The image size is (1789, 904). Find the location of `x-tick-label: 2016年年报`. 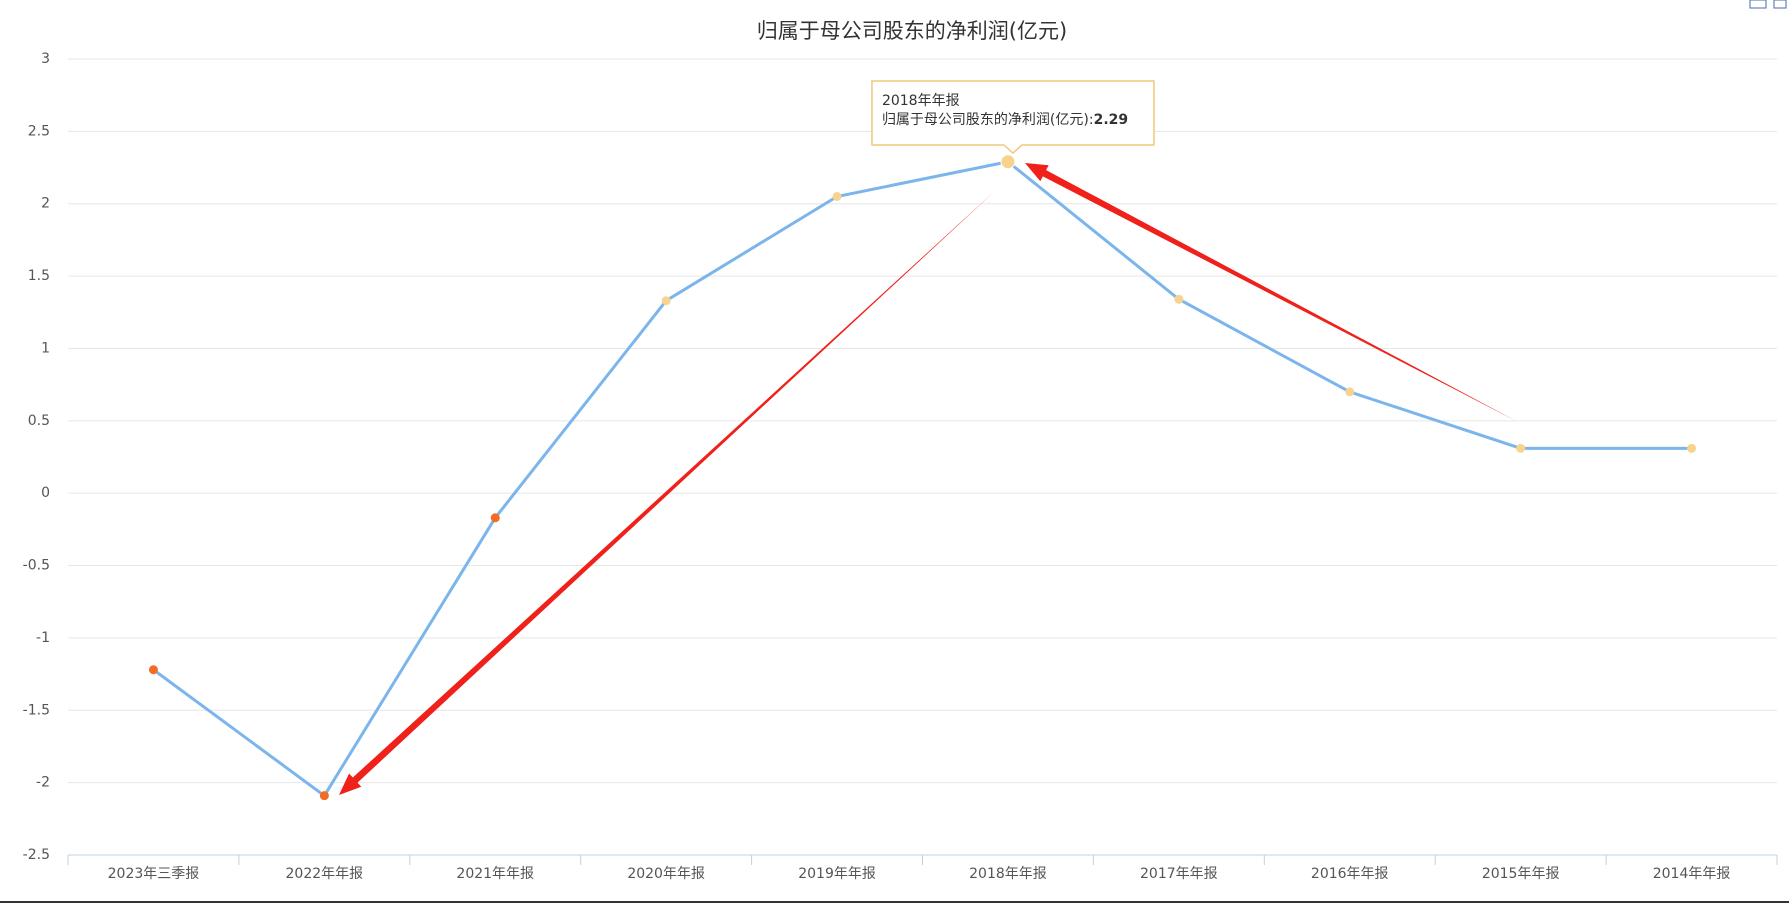

x-tick-label: 2016年年报 is located at coordinates (1350, 874).